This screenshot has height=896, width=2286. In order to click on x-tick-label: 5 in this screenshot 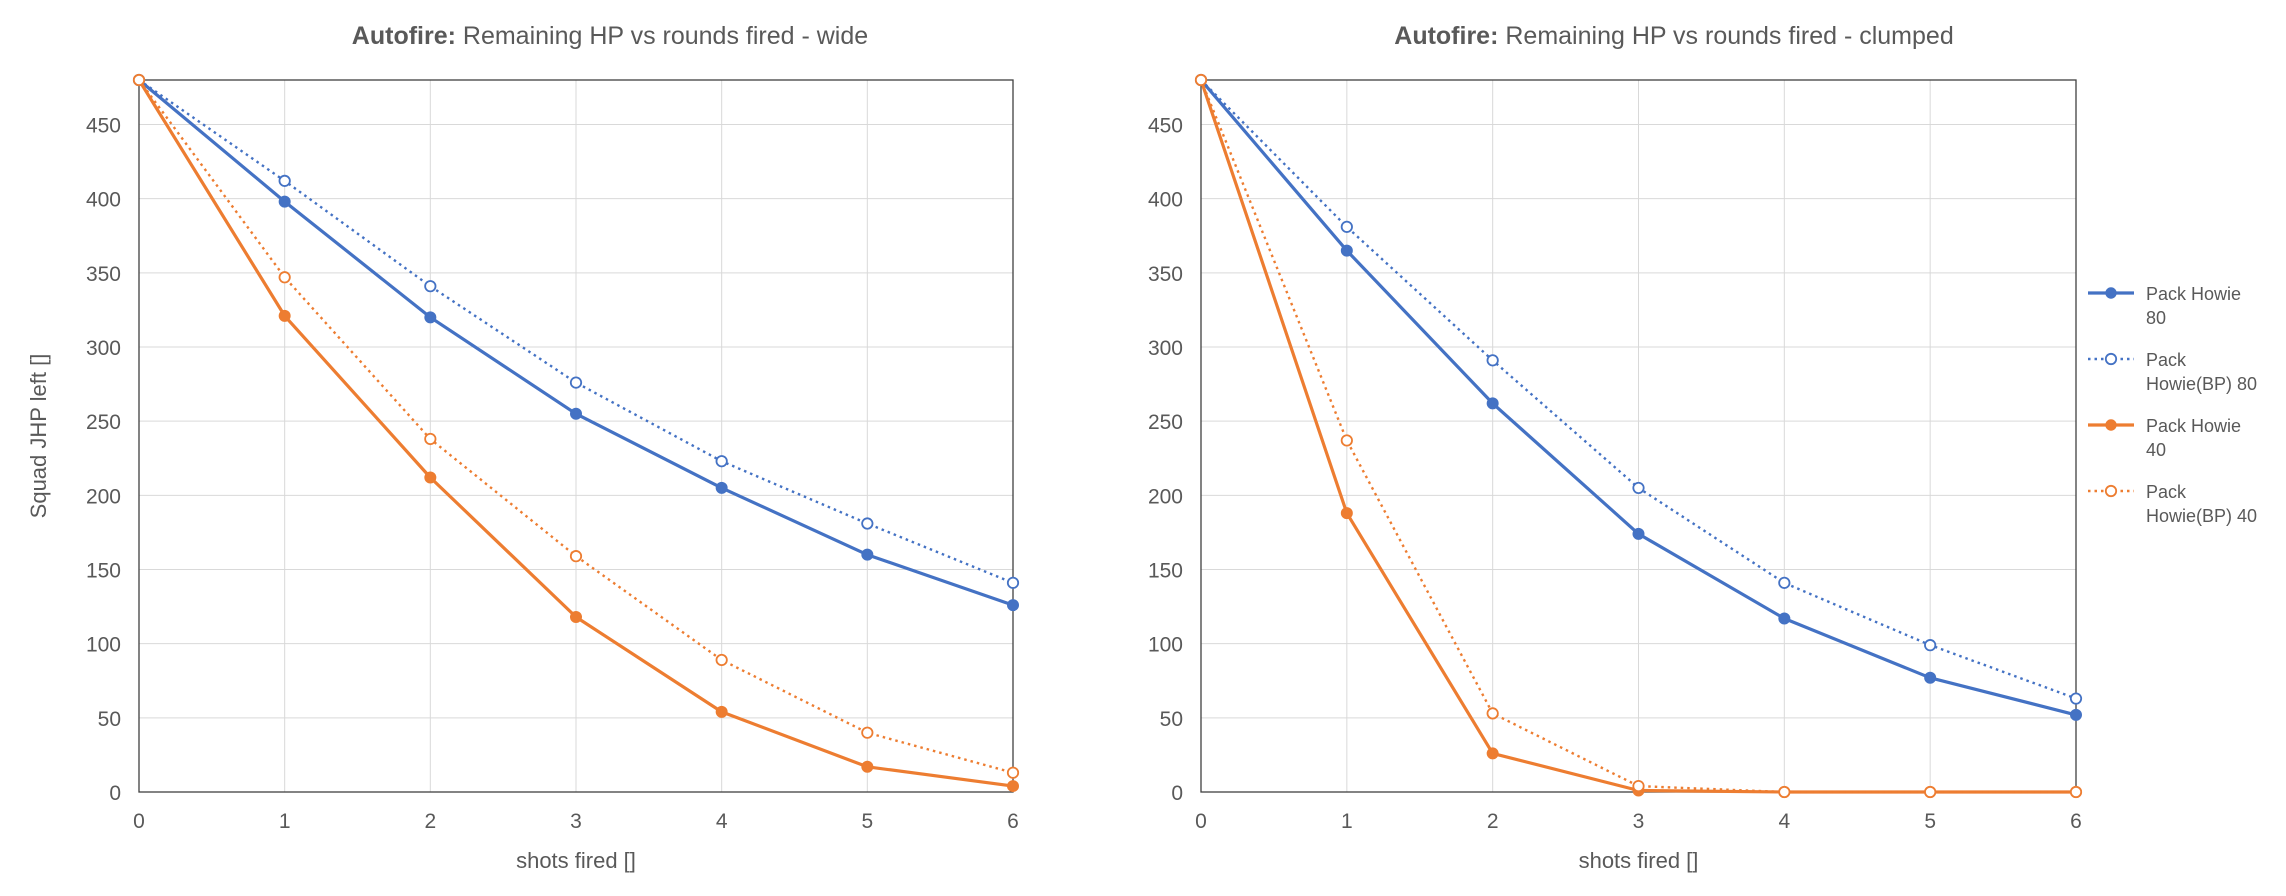, I will do `click(1930, 821)`.